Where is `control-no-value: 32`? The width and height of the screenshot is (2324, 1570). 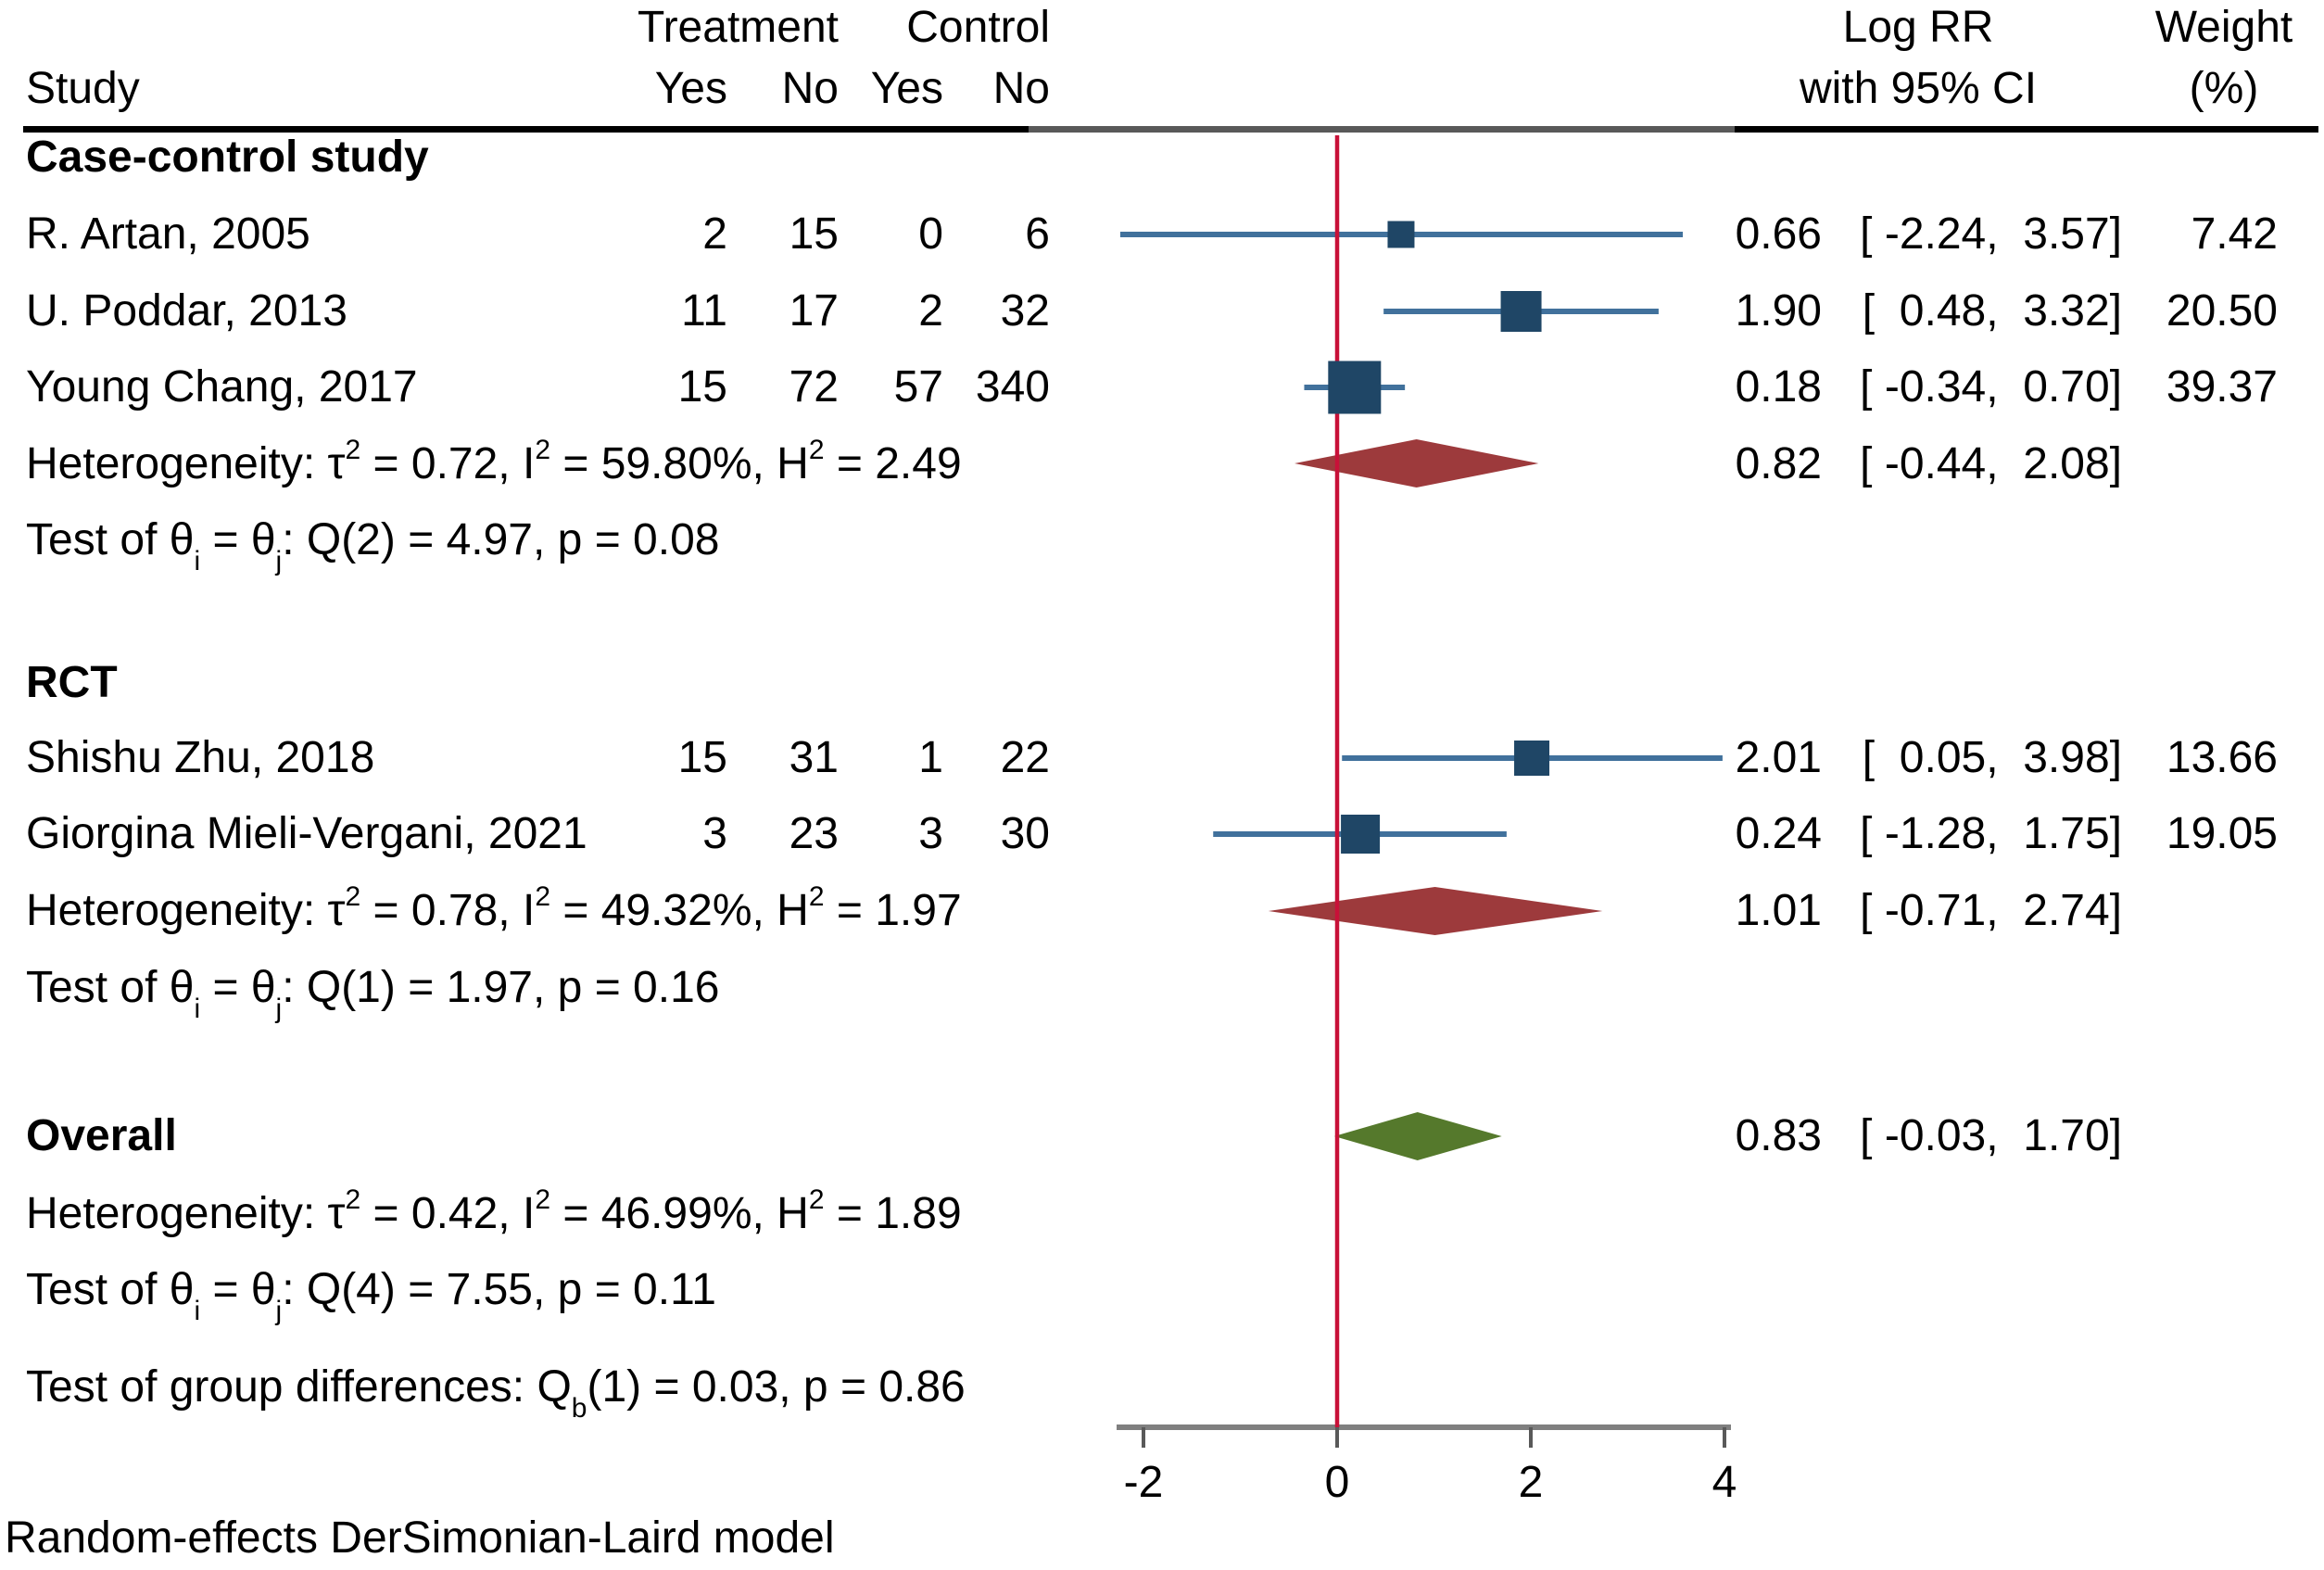
control-no-value: 32 is located at coordinates (1025, 311).